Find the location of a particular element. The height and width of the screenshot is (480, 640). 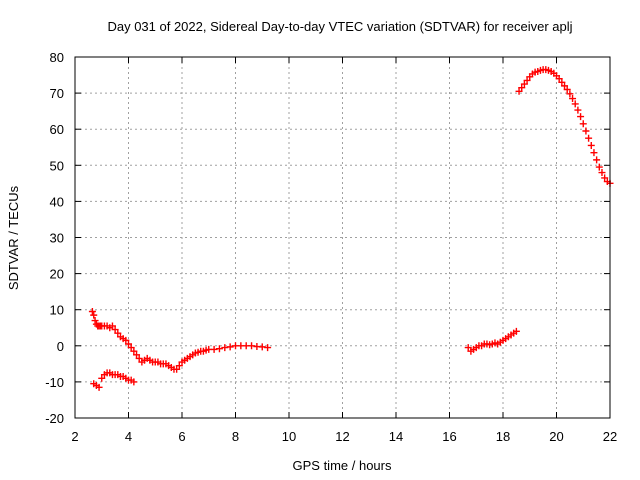

y-tick-label: 30 is located at coordinates (57, 238).